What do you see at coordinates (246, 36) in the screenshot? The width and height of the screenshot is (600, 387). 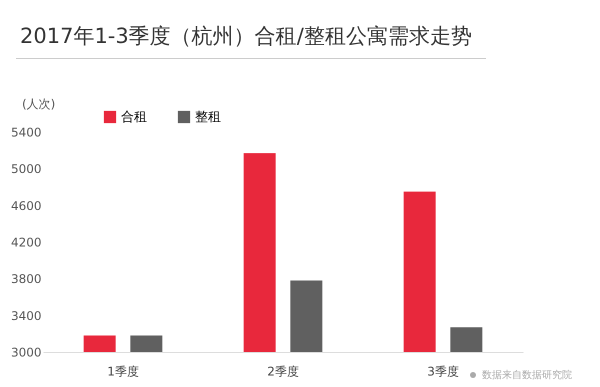 I see `chart-title: 2017年1-3季度（杭州）合租/整租公寓需求走势` at bounding box center [246, 36].